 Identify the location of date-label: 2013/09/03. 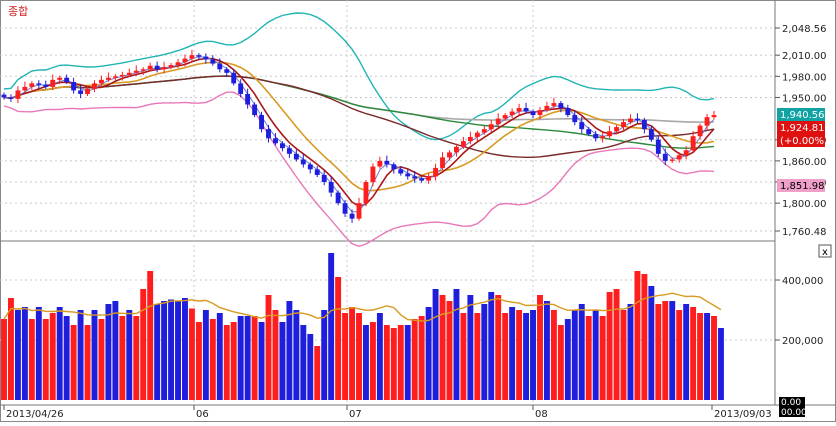
(743, 414).